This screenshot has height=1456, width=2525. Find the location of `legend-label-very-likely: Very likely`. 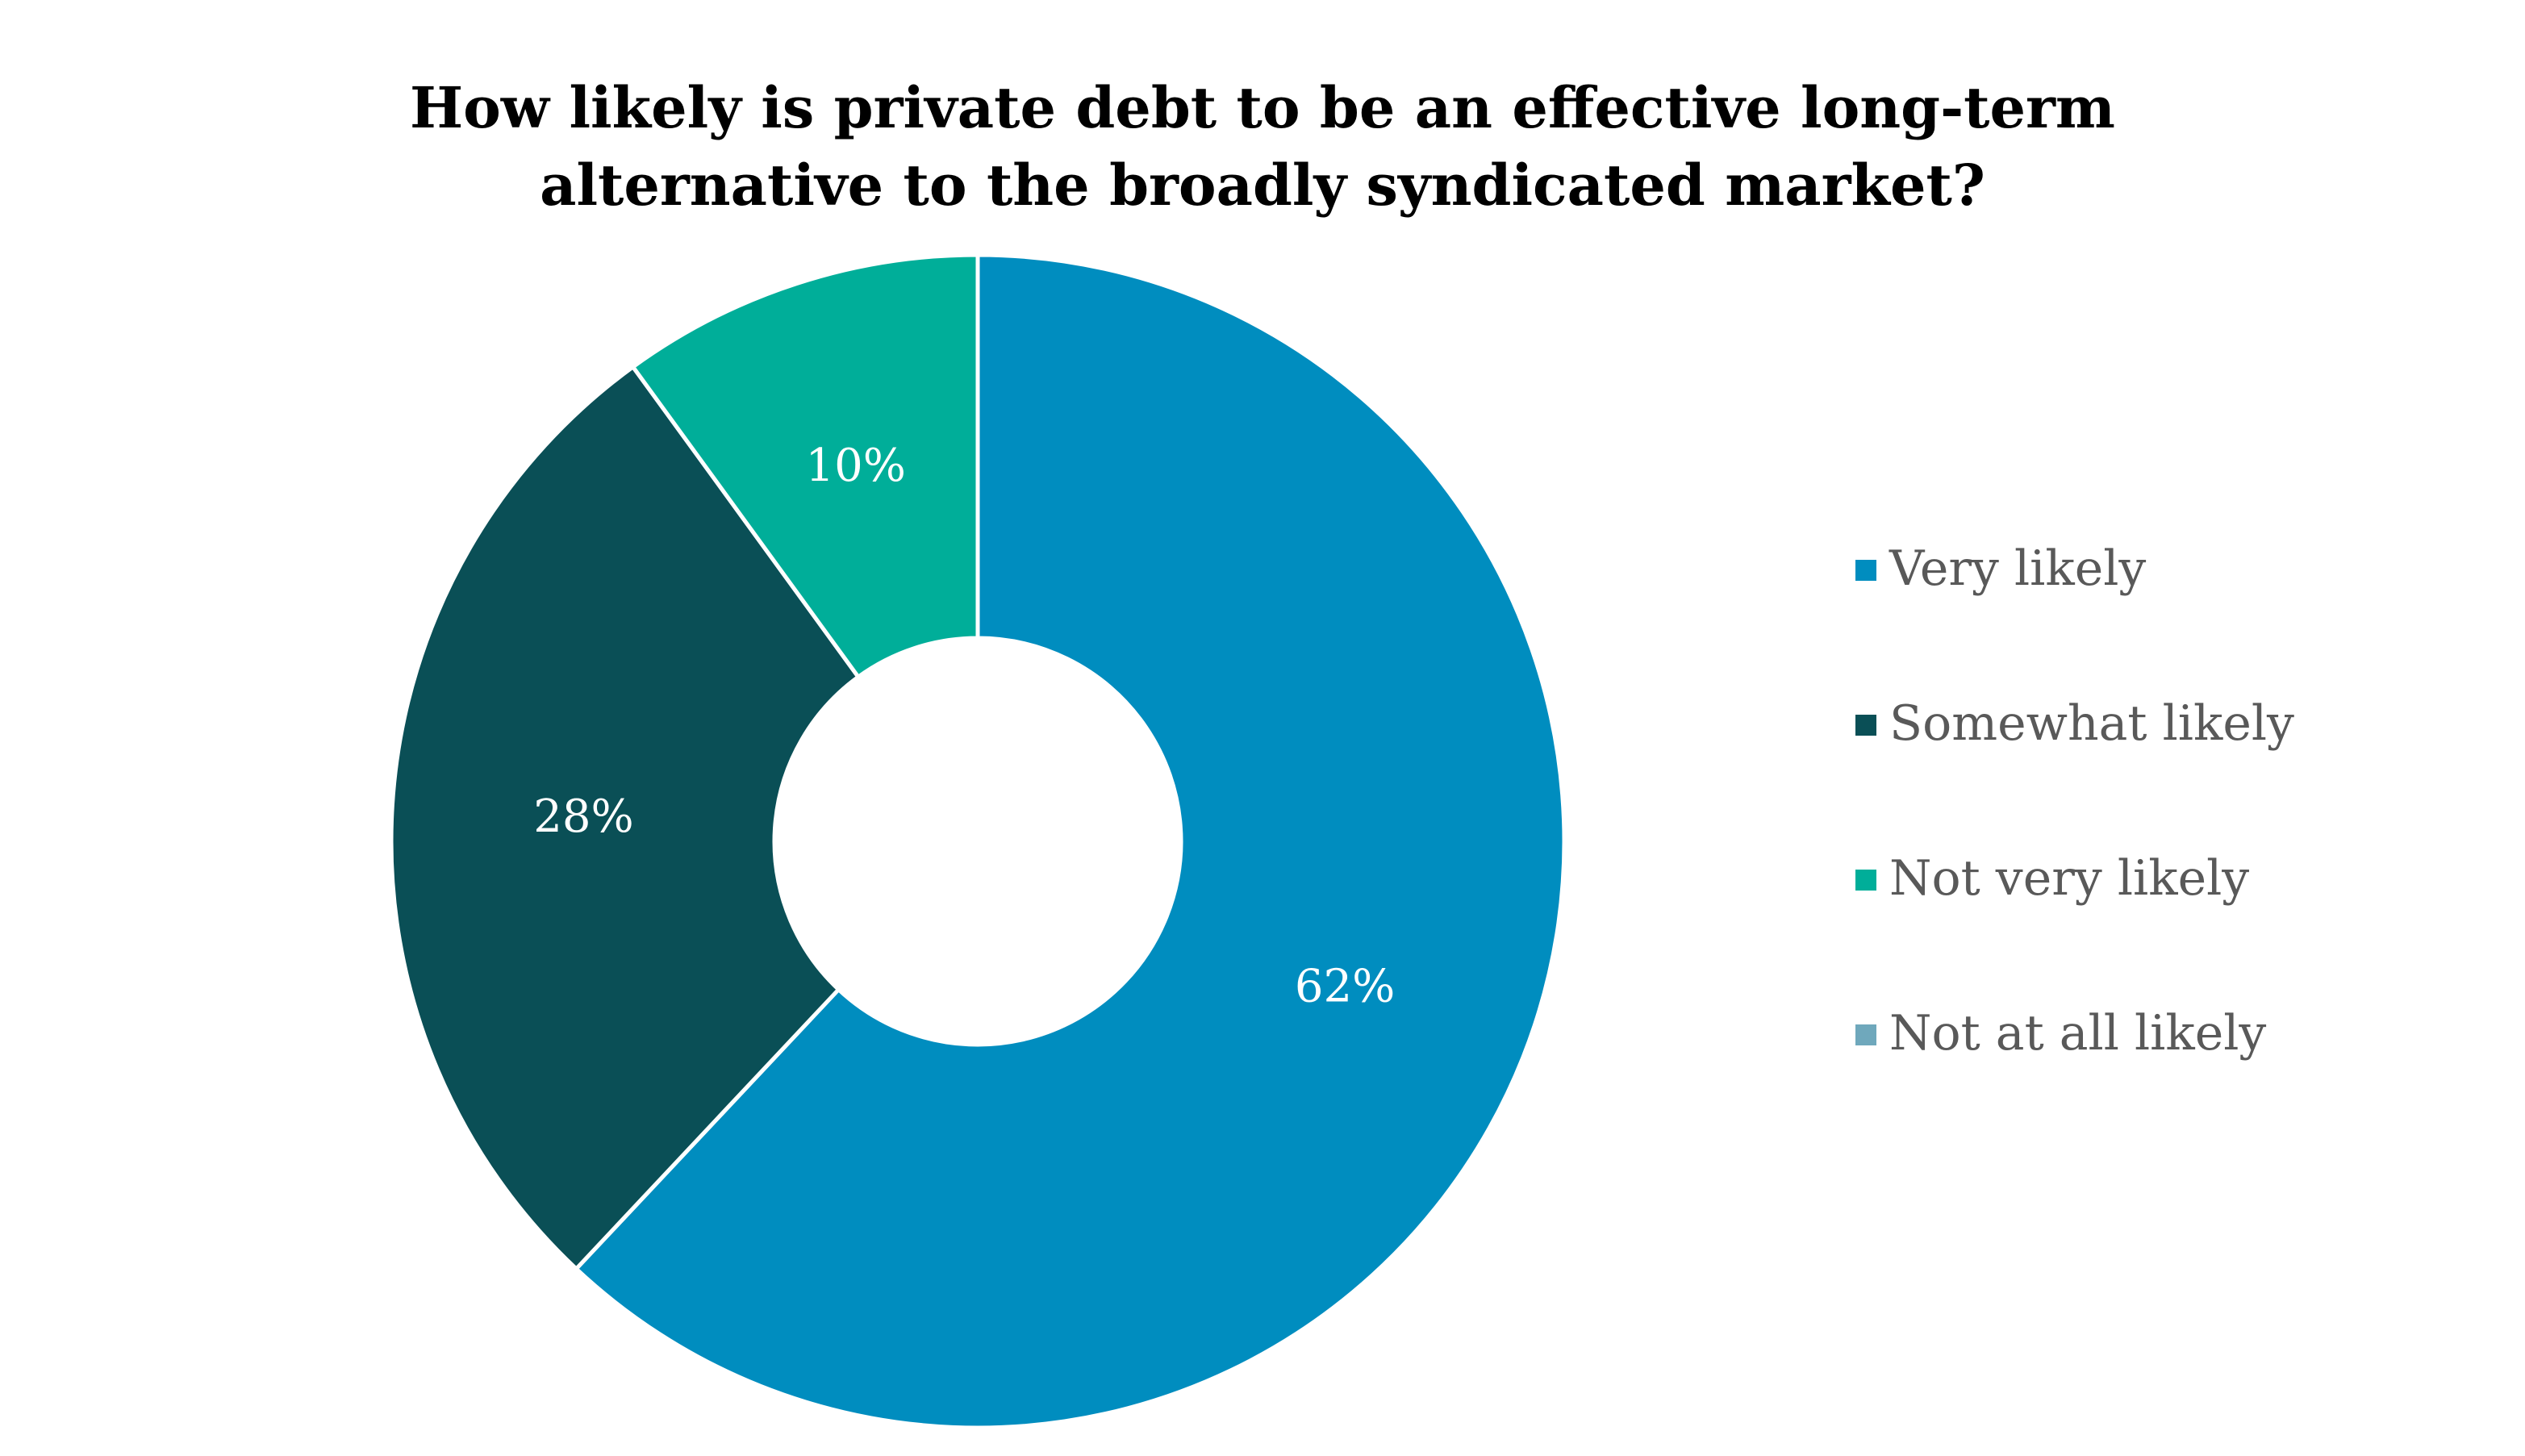

legend-label-very-likely: Very likely is located at coordinates (2018, 569).